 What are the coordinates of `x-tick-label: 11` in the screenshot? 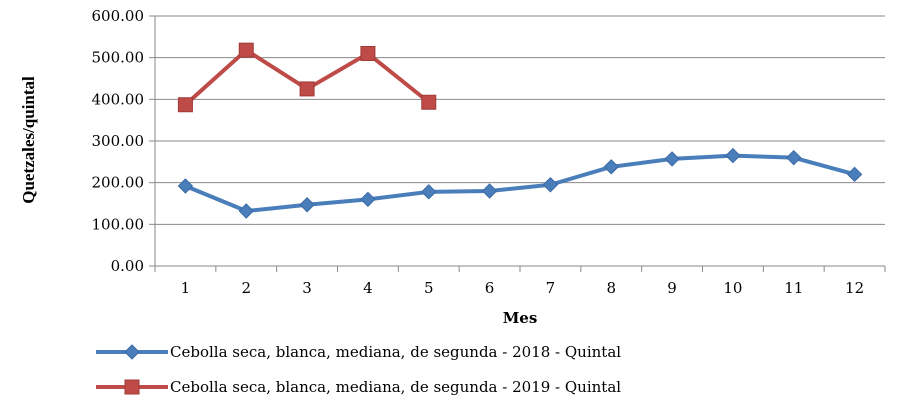 It's located at (793, 288).